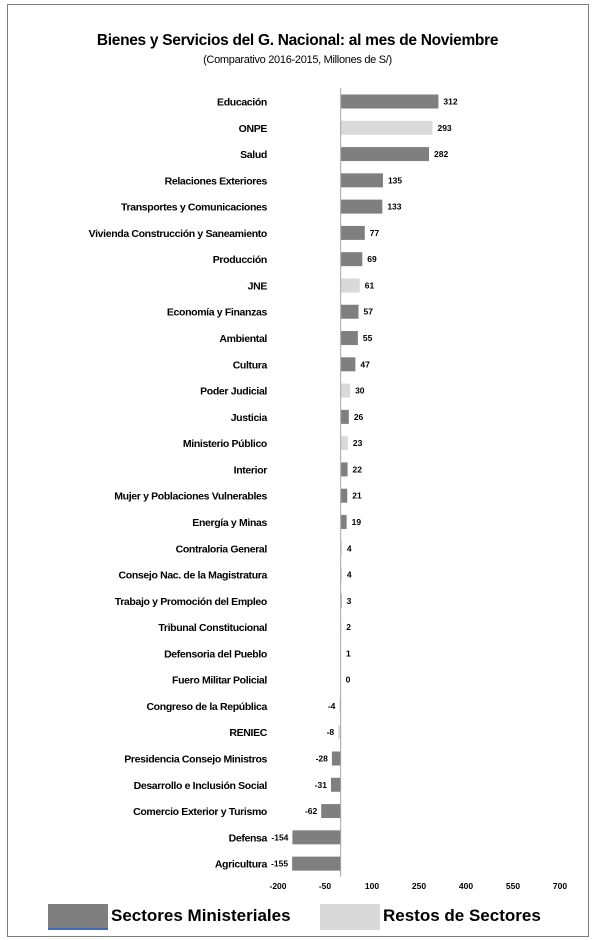 This screenshot has height=940, width=595. I want to click on bar-transportes-y-comunicaciones, so click(361, 206).